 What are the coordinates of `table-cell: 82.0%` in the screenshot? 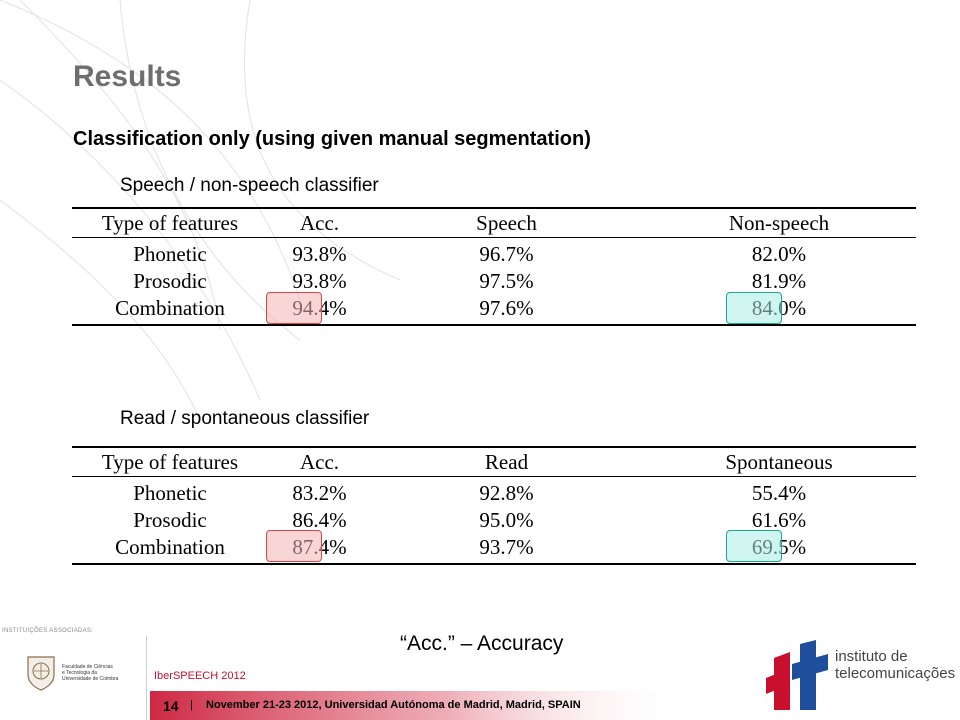 It's located at (779, 254).